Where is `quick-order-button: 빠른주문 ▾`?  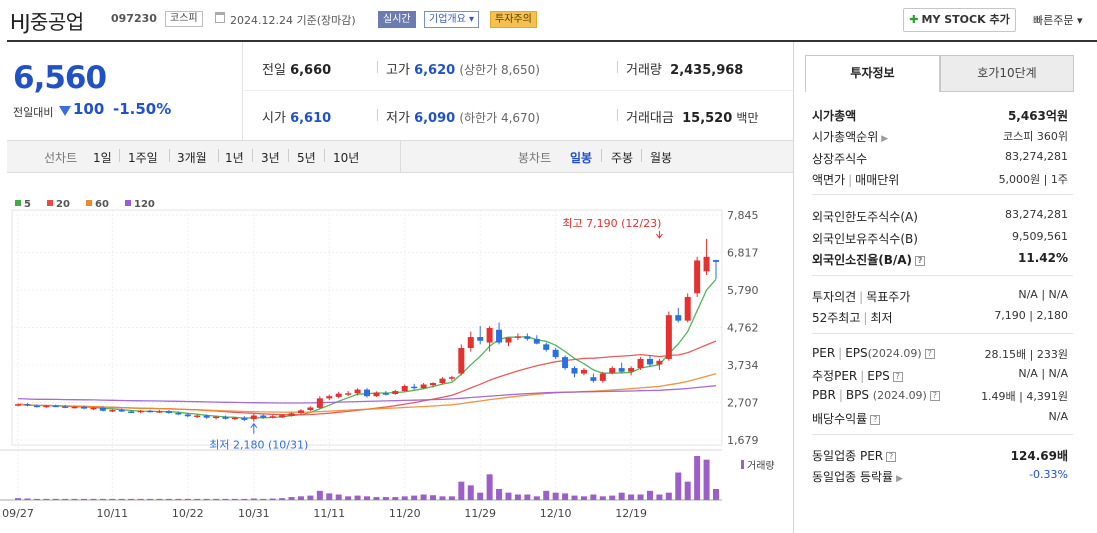
quick-order-button: 빠른주문 ▾ is located at coordinates (1058, 20).